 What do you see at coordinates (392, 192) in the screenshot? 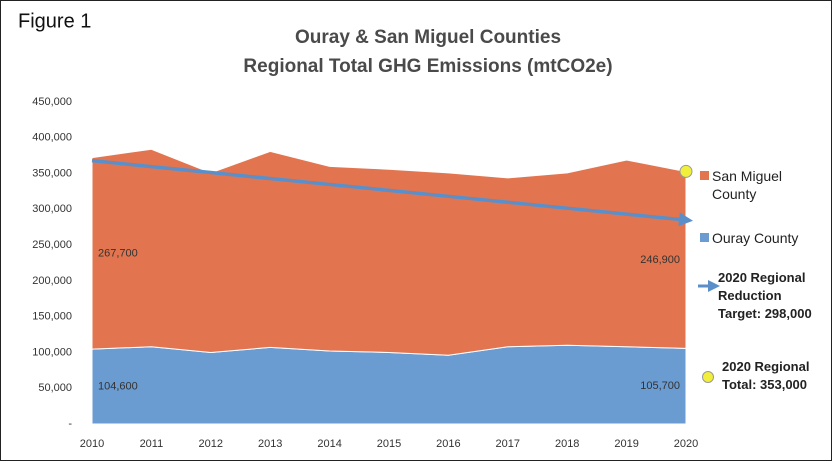
I see `line` at bounding box center [392, 192].